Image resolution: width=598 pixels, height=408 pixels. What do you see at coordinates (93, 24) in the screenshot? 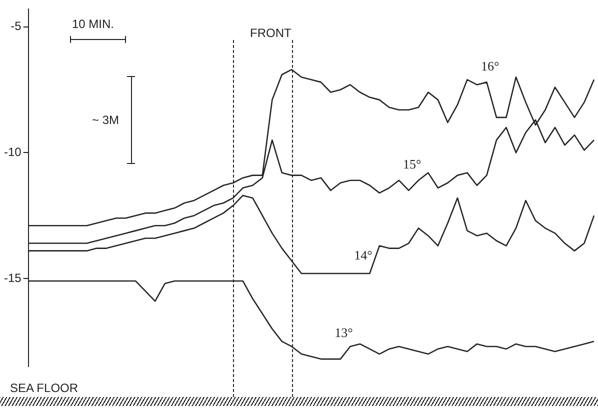
I see `annotation: 10 MIN.` at bounding box center [93, 24].